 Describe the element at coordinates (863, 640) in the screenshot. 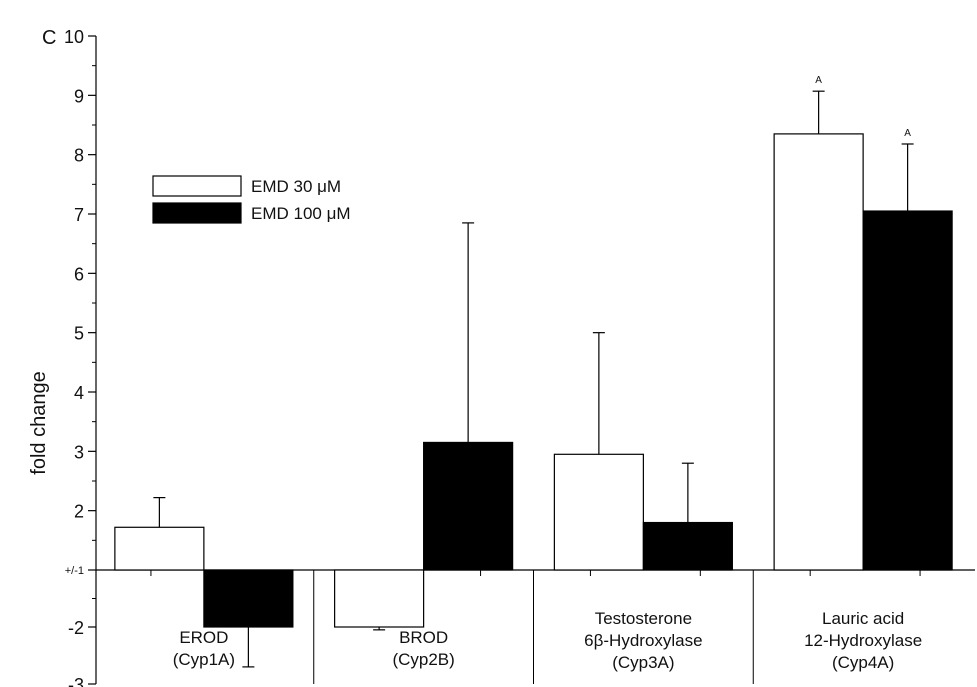

I see `category-label: 12-Hydroxylase` at that location.